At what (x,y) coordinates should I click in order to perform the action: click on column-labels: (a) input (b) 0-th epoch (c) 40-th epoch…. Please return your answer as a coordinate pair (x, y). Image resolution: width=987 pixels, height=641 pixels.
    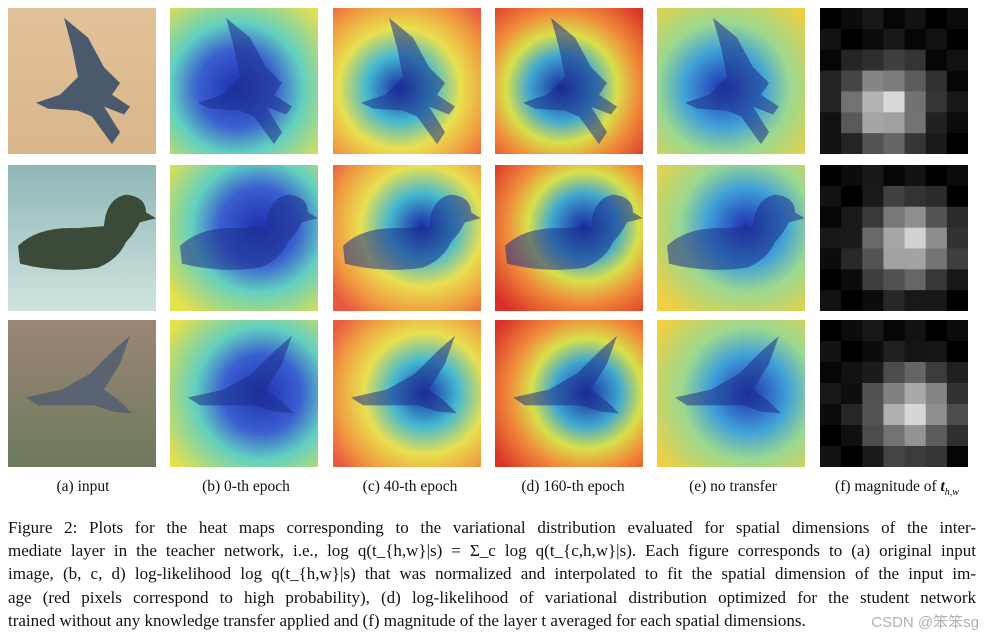
    Looking at the image, I should click on (493, 490).